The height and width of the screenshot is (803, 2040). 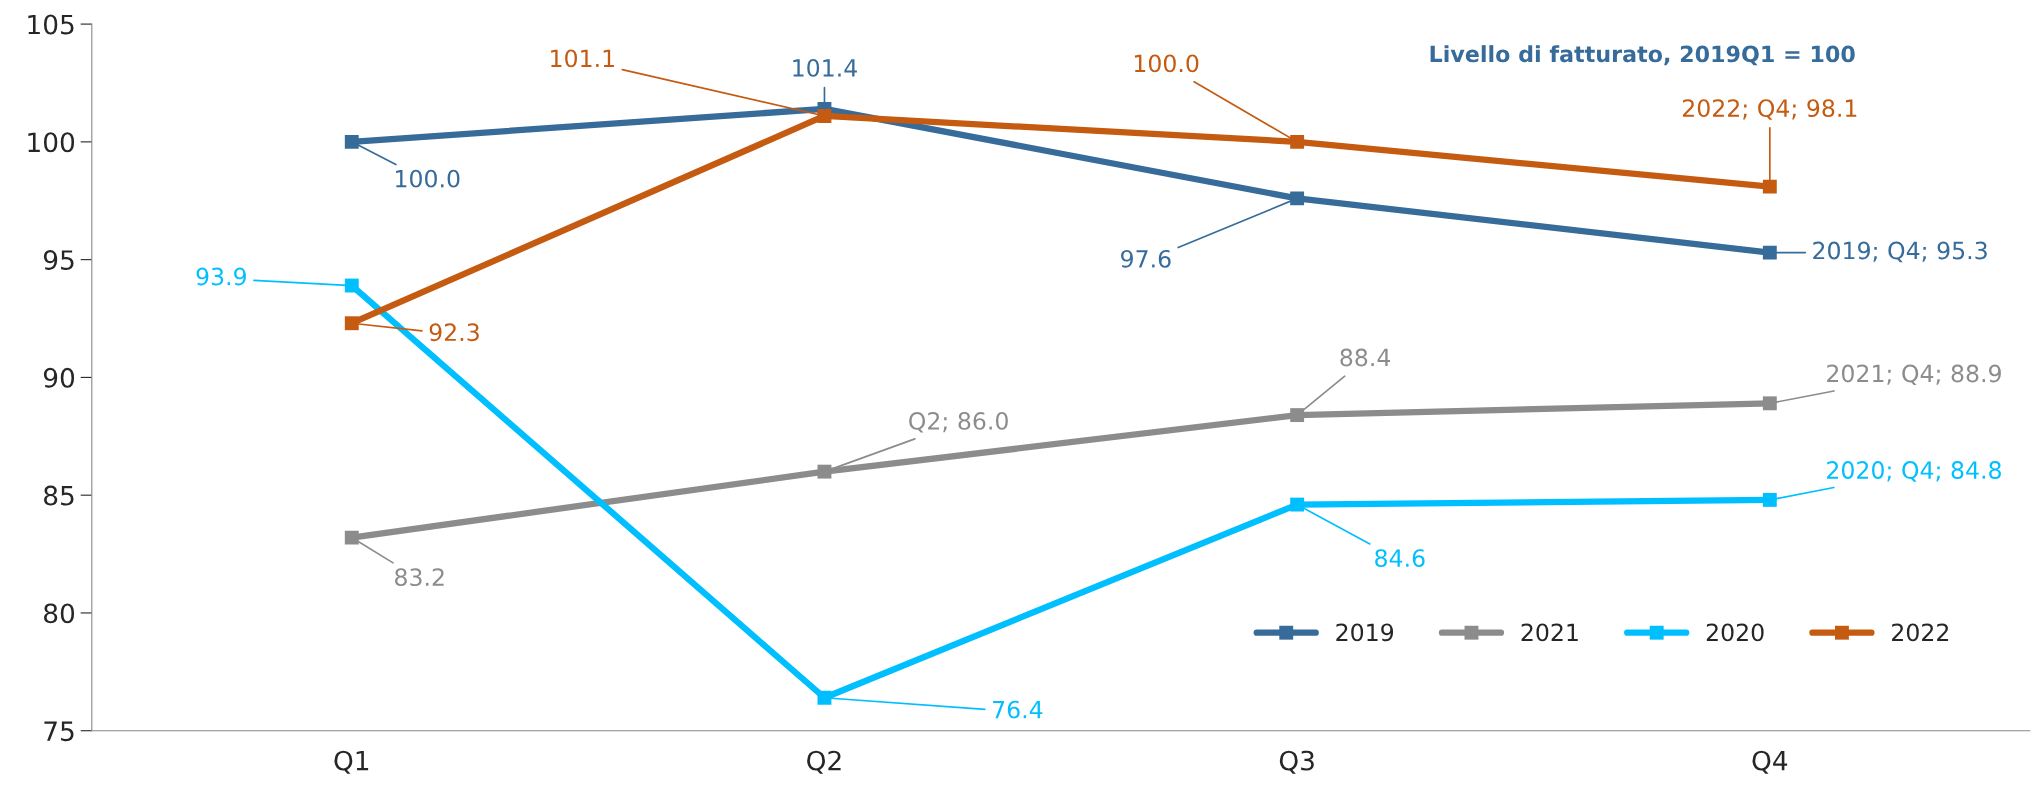 I want to click on data-label: 76.4, so click(x=1018, y=709).